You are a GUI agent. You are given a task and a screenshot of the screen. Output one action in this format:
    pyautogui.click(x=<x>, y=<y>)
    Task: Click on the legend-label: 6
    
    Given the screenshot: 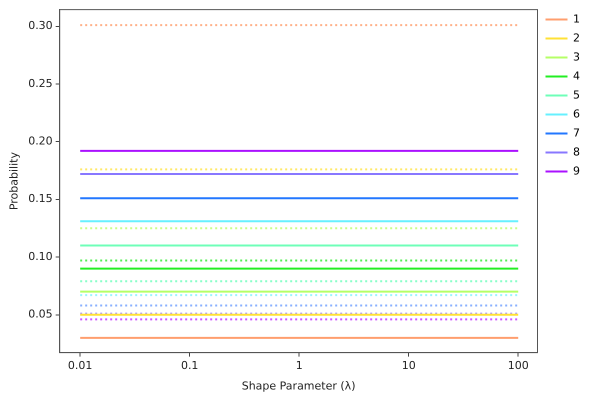 What is the action you would take?
    pyautogui.click(x=576, y=113)
    